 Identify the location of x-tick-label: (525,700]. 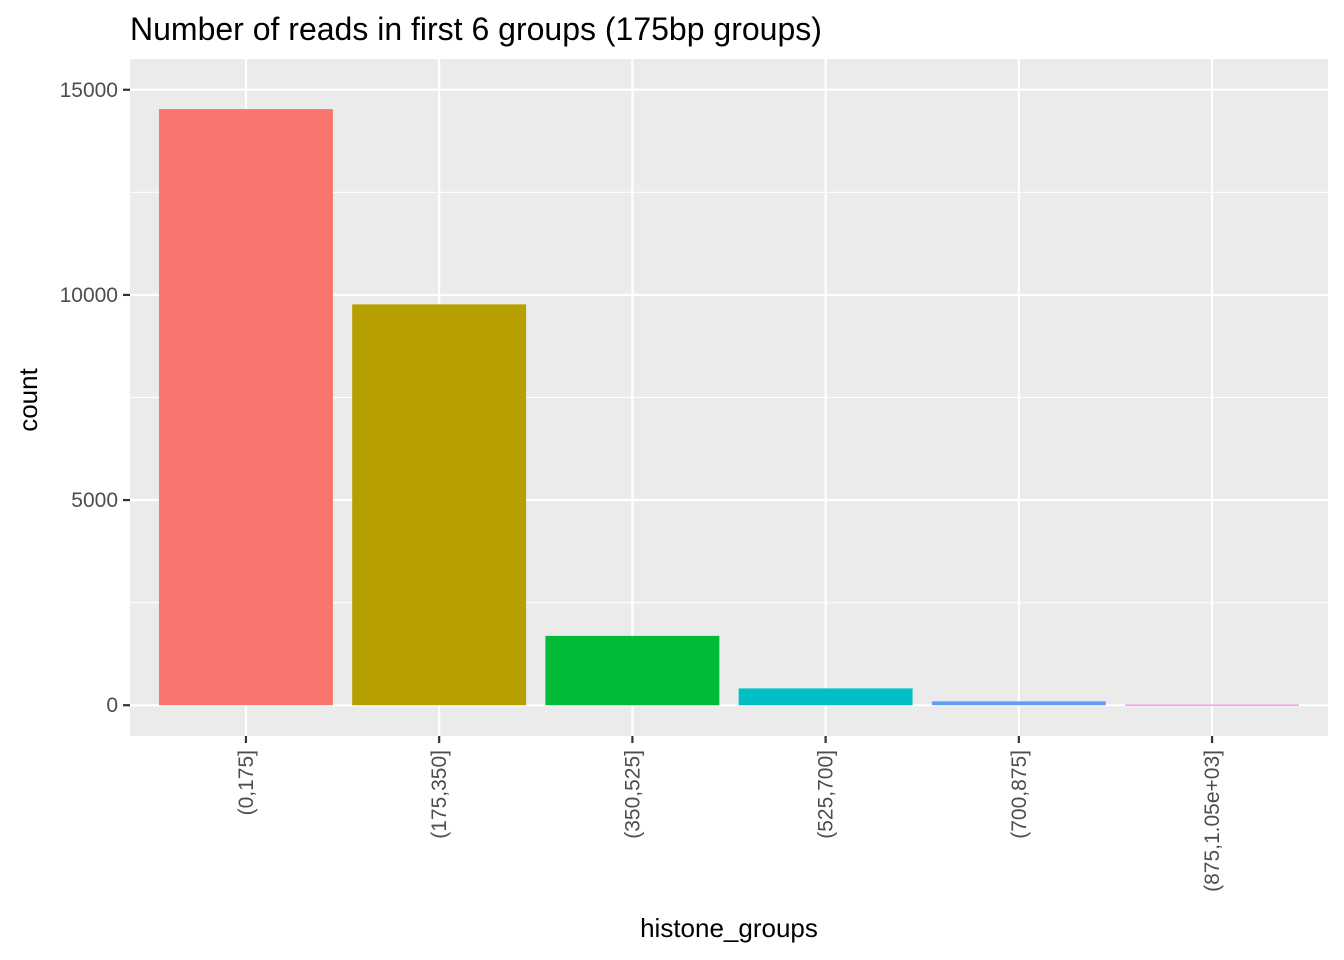
(826, 794).